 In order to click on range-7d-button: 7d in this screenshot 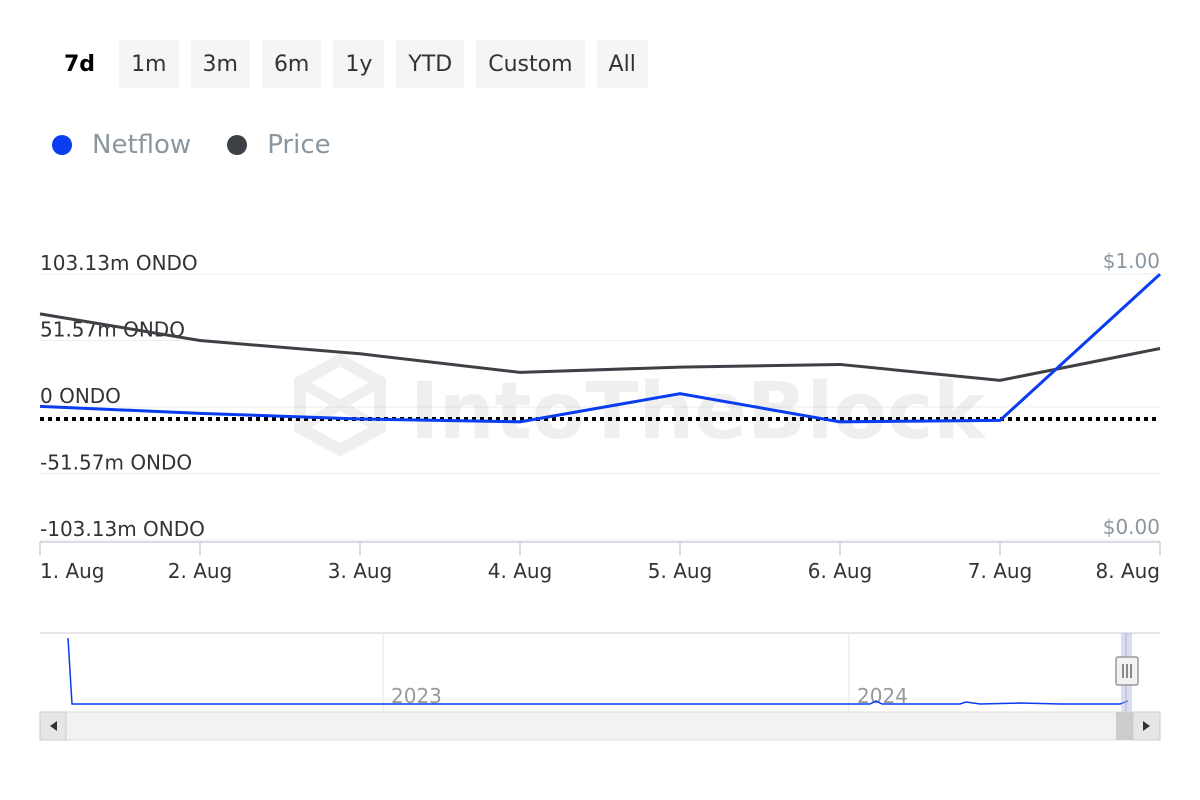, I will do `click(80, 64)`.